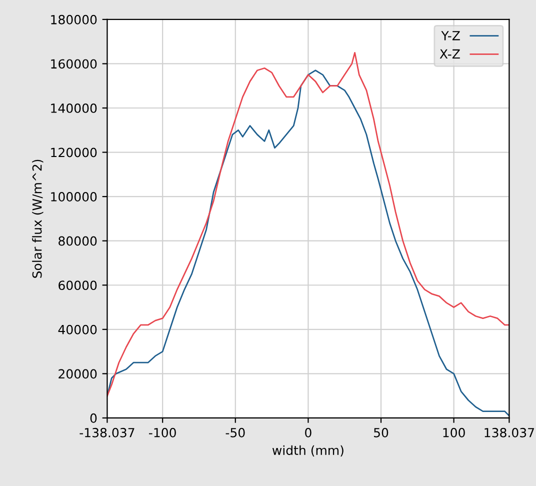 The image size is (536, 486). I want to click on y-tick-label: 160000, so click(74, 64).